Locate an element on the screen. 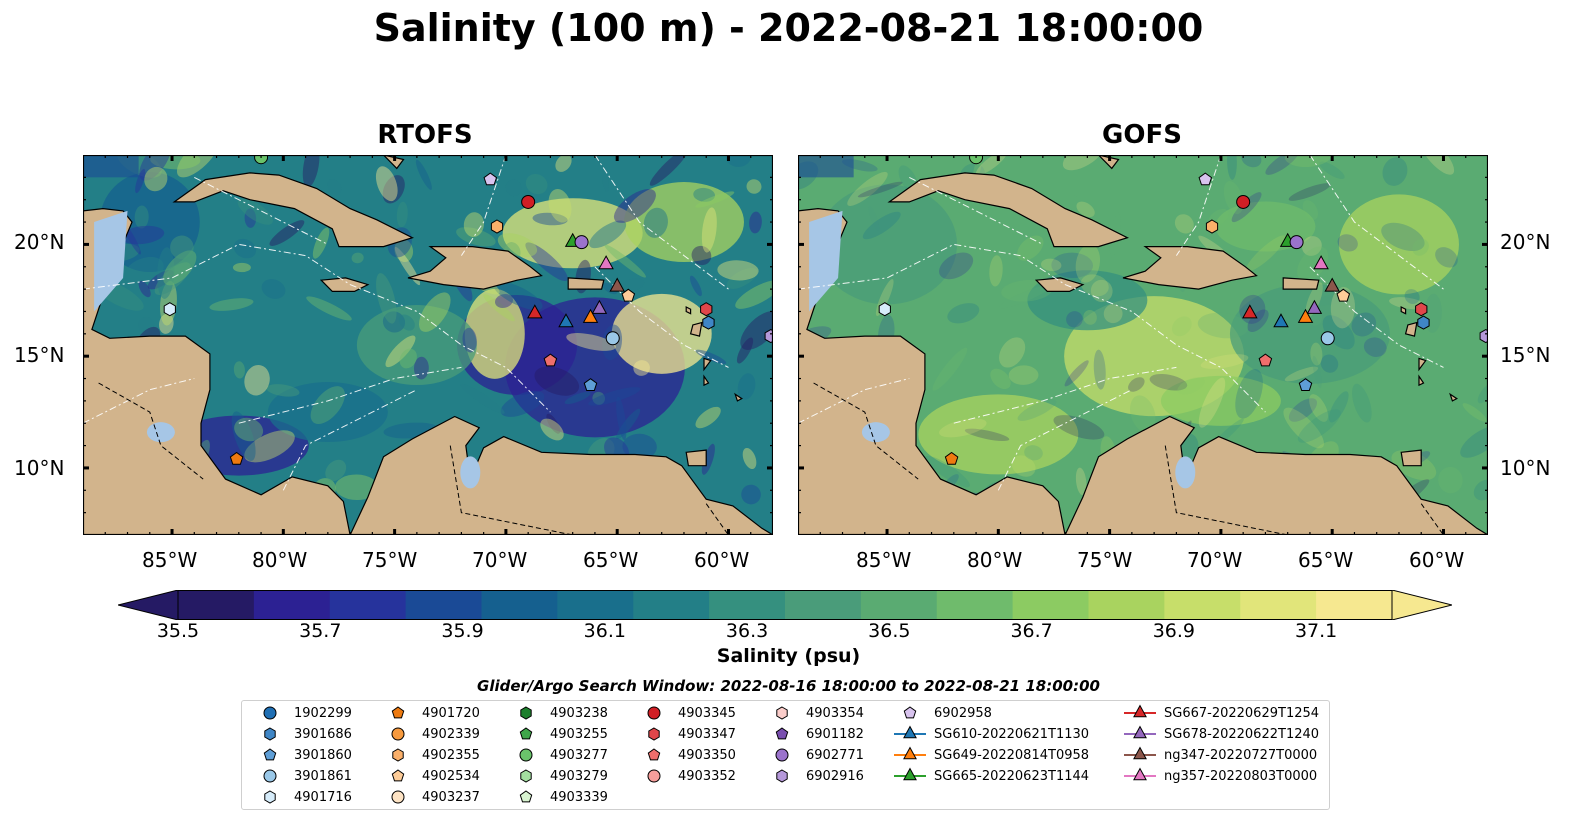 The width and height of the screenshot is (1577, 826). lon-label: 70°W is located at coordinates (1215, 560).